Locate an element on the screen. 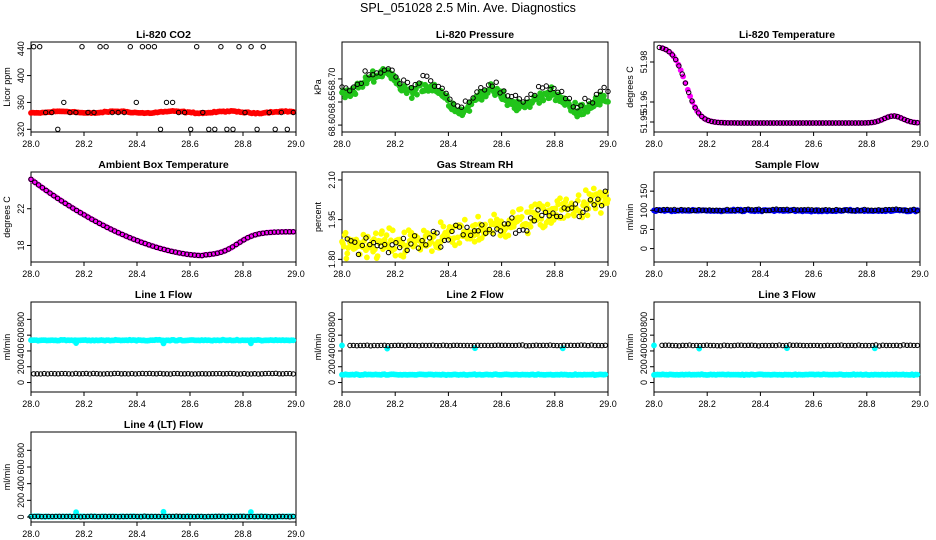 The width and height of the screenshot is (936, 540). y-tick-label: 440 is located at coordinates (21, 48).